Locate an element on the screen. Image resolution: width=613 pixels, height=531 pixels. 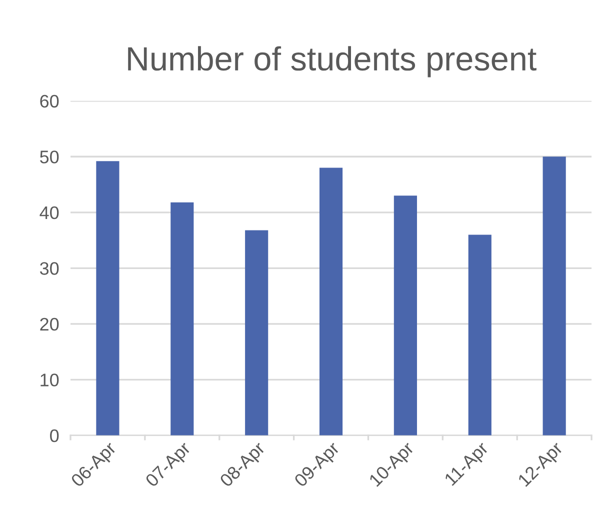
y-tick-label: 60 is located at coordinates (49, 101).